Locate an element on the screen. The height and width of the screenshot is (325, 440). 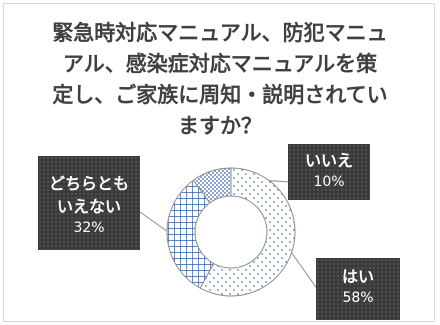
chart-title-line-4: ますか？ is located at coordinates (220, 126).